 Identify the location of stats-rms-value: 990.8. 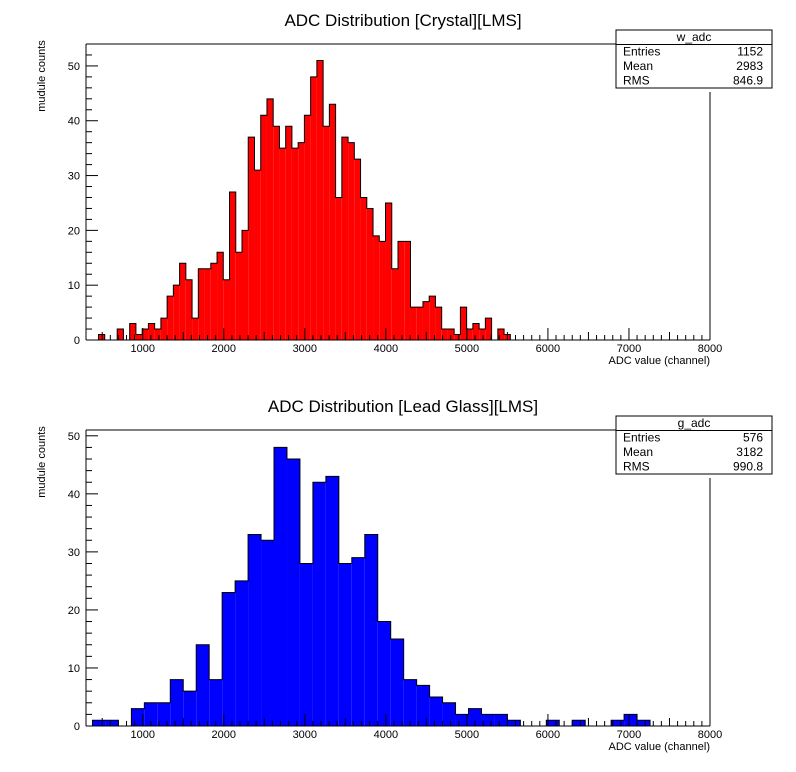
(748, 467).